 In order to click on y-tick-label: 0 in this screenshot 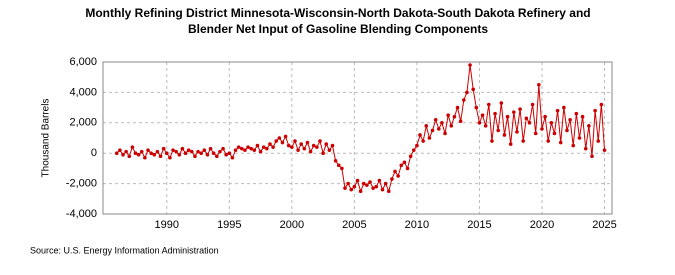, I will do `click(94, 153)`.